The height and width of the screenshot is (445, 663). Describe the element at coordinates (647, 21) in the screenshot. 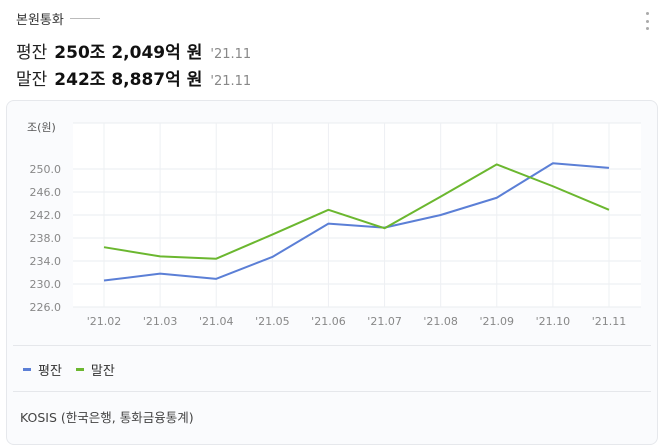

I see `more-options-icon` at that location.